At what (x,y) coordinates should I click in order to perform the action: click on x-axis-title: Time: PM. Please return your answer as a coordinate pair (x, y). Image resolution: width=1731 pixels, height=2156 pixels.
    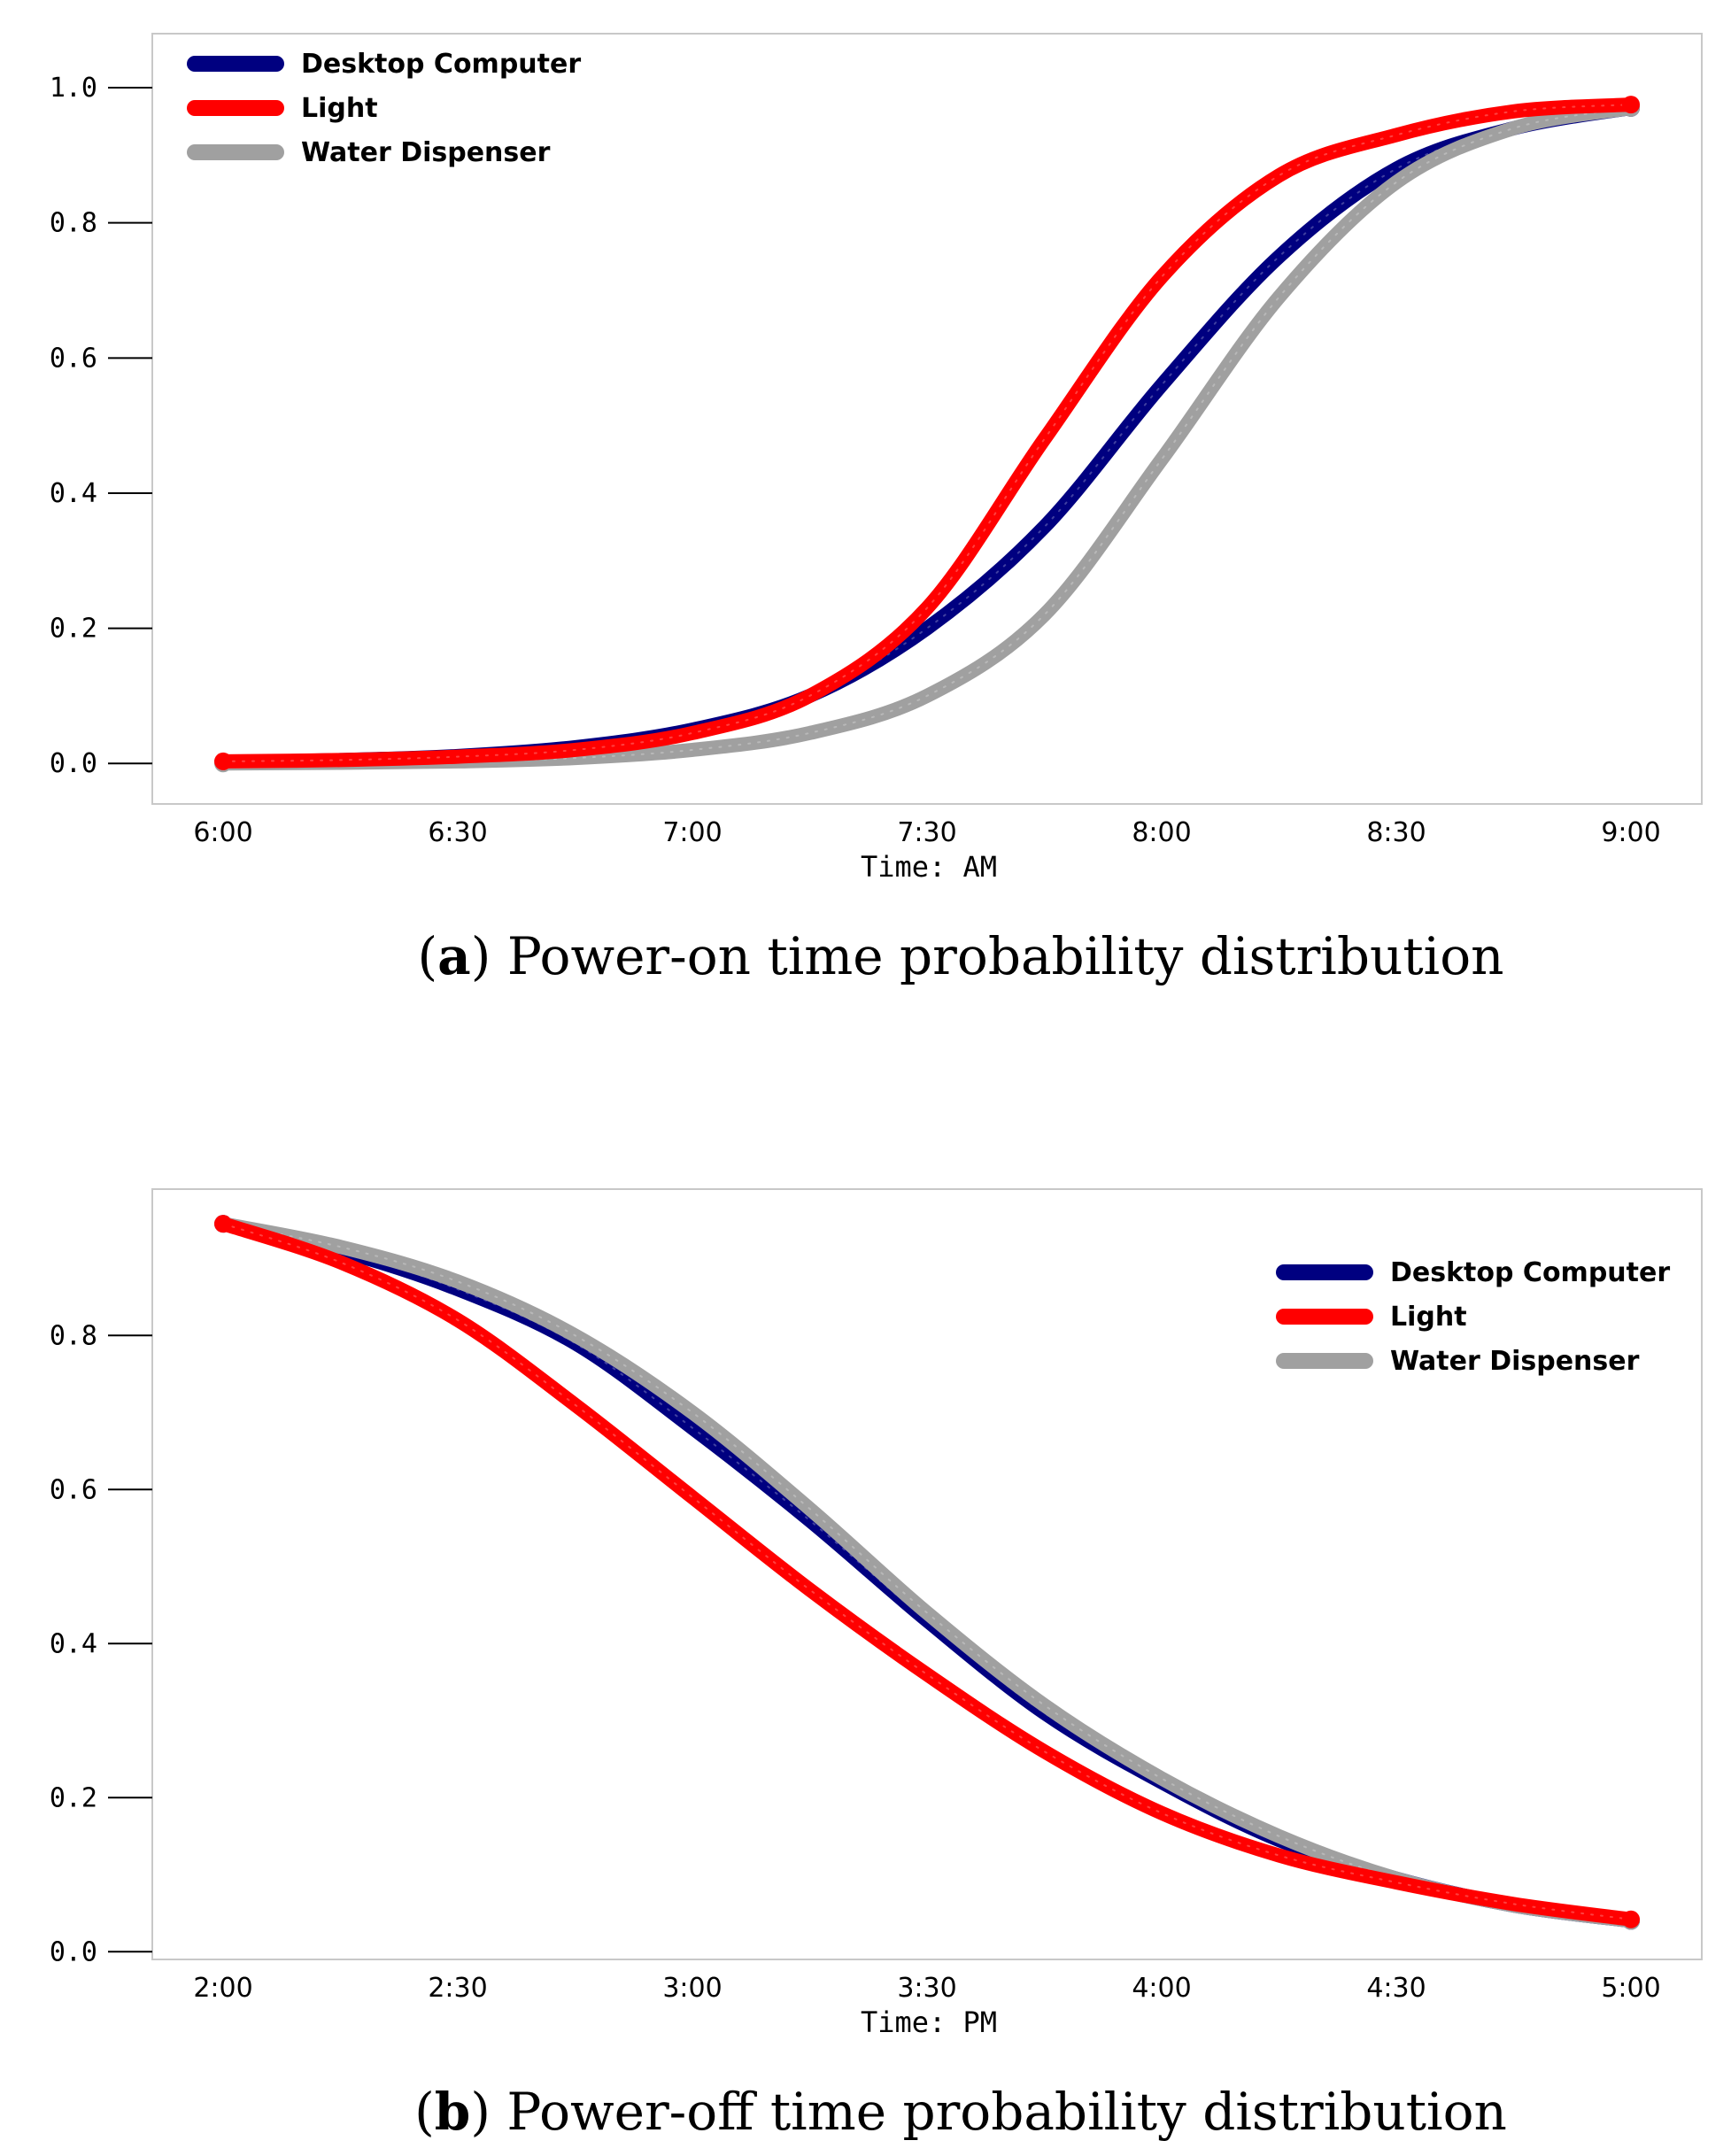
    Looking at the image, I should click on (929, 2022).